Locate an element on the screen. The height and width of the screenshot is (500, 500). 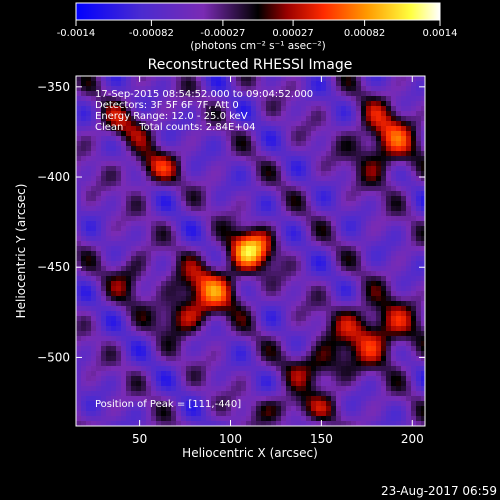
info-line-time: 17-Sep-2015 08:54:52.000 to 09:04:52.000 is located at coordinates (204, 94).